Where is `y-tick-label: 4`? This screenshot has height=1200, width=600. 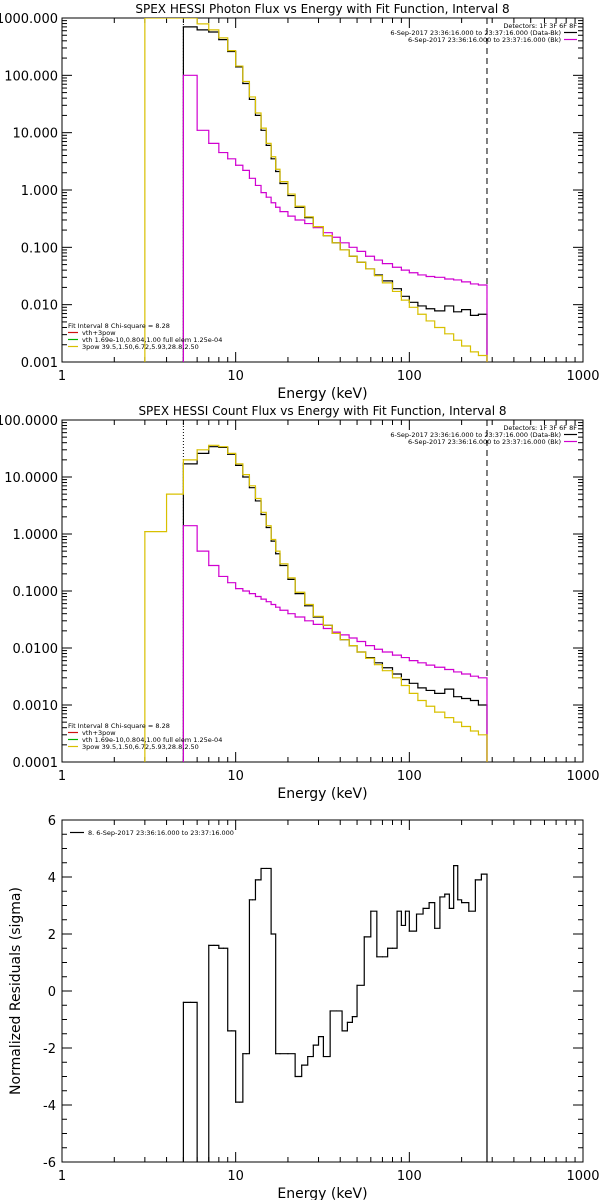
y-tick-label: 4 is located at coordinates (52, 878).